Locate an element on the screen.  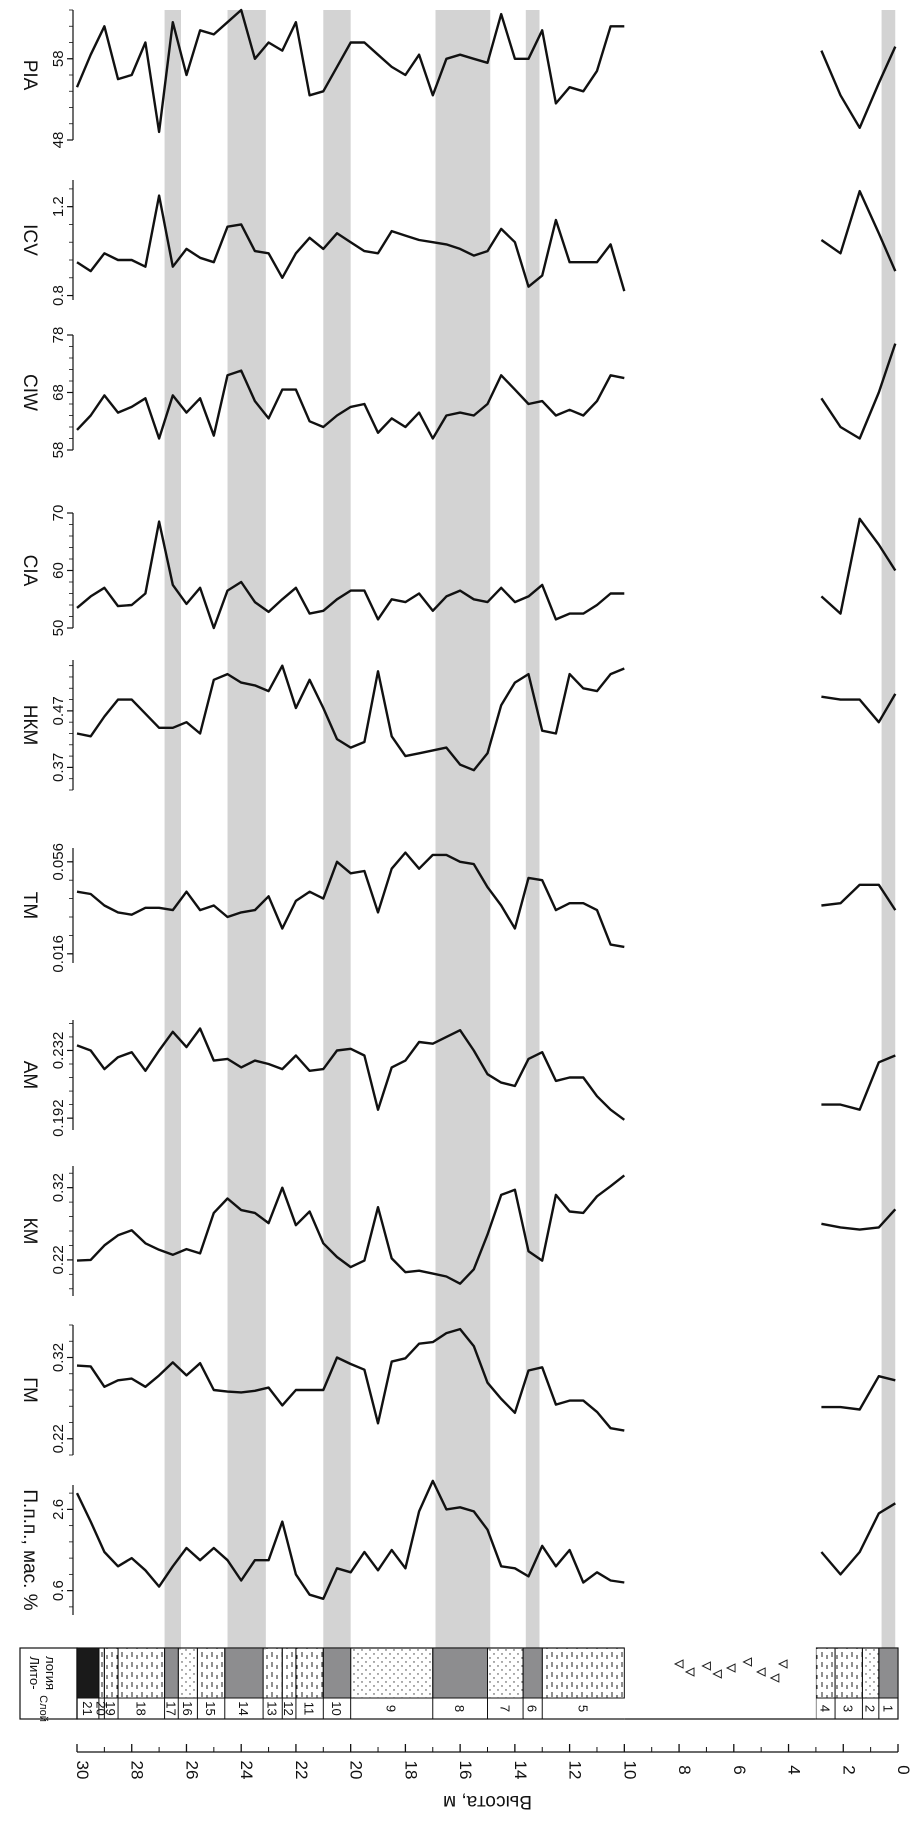
height-tick-label-5: 10 is located at coordinates (629, 1770).